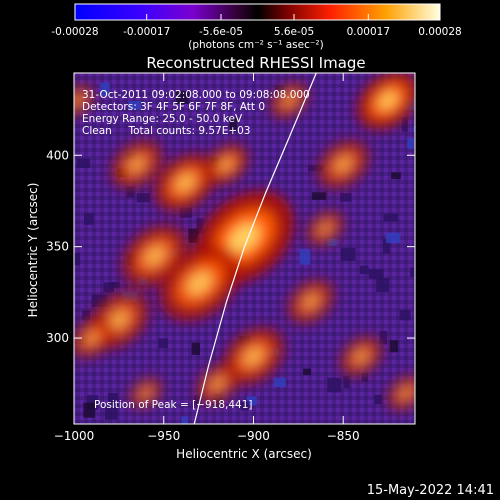  What do you see at coordinates (57, 338) in the screenshot?
I see `y-tick-label: 300` at bounding box center [57, 338].